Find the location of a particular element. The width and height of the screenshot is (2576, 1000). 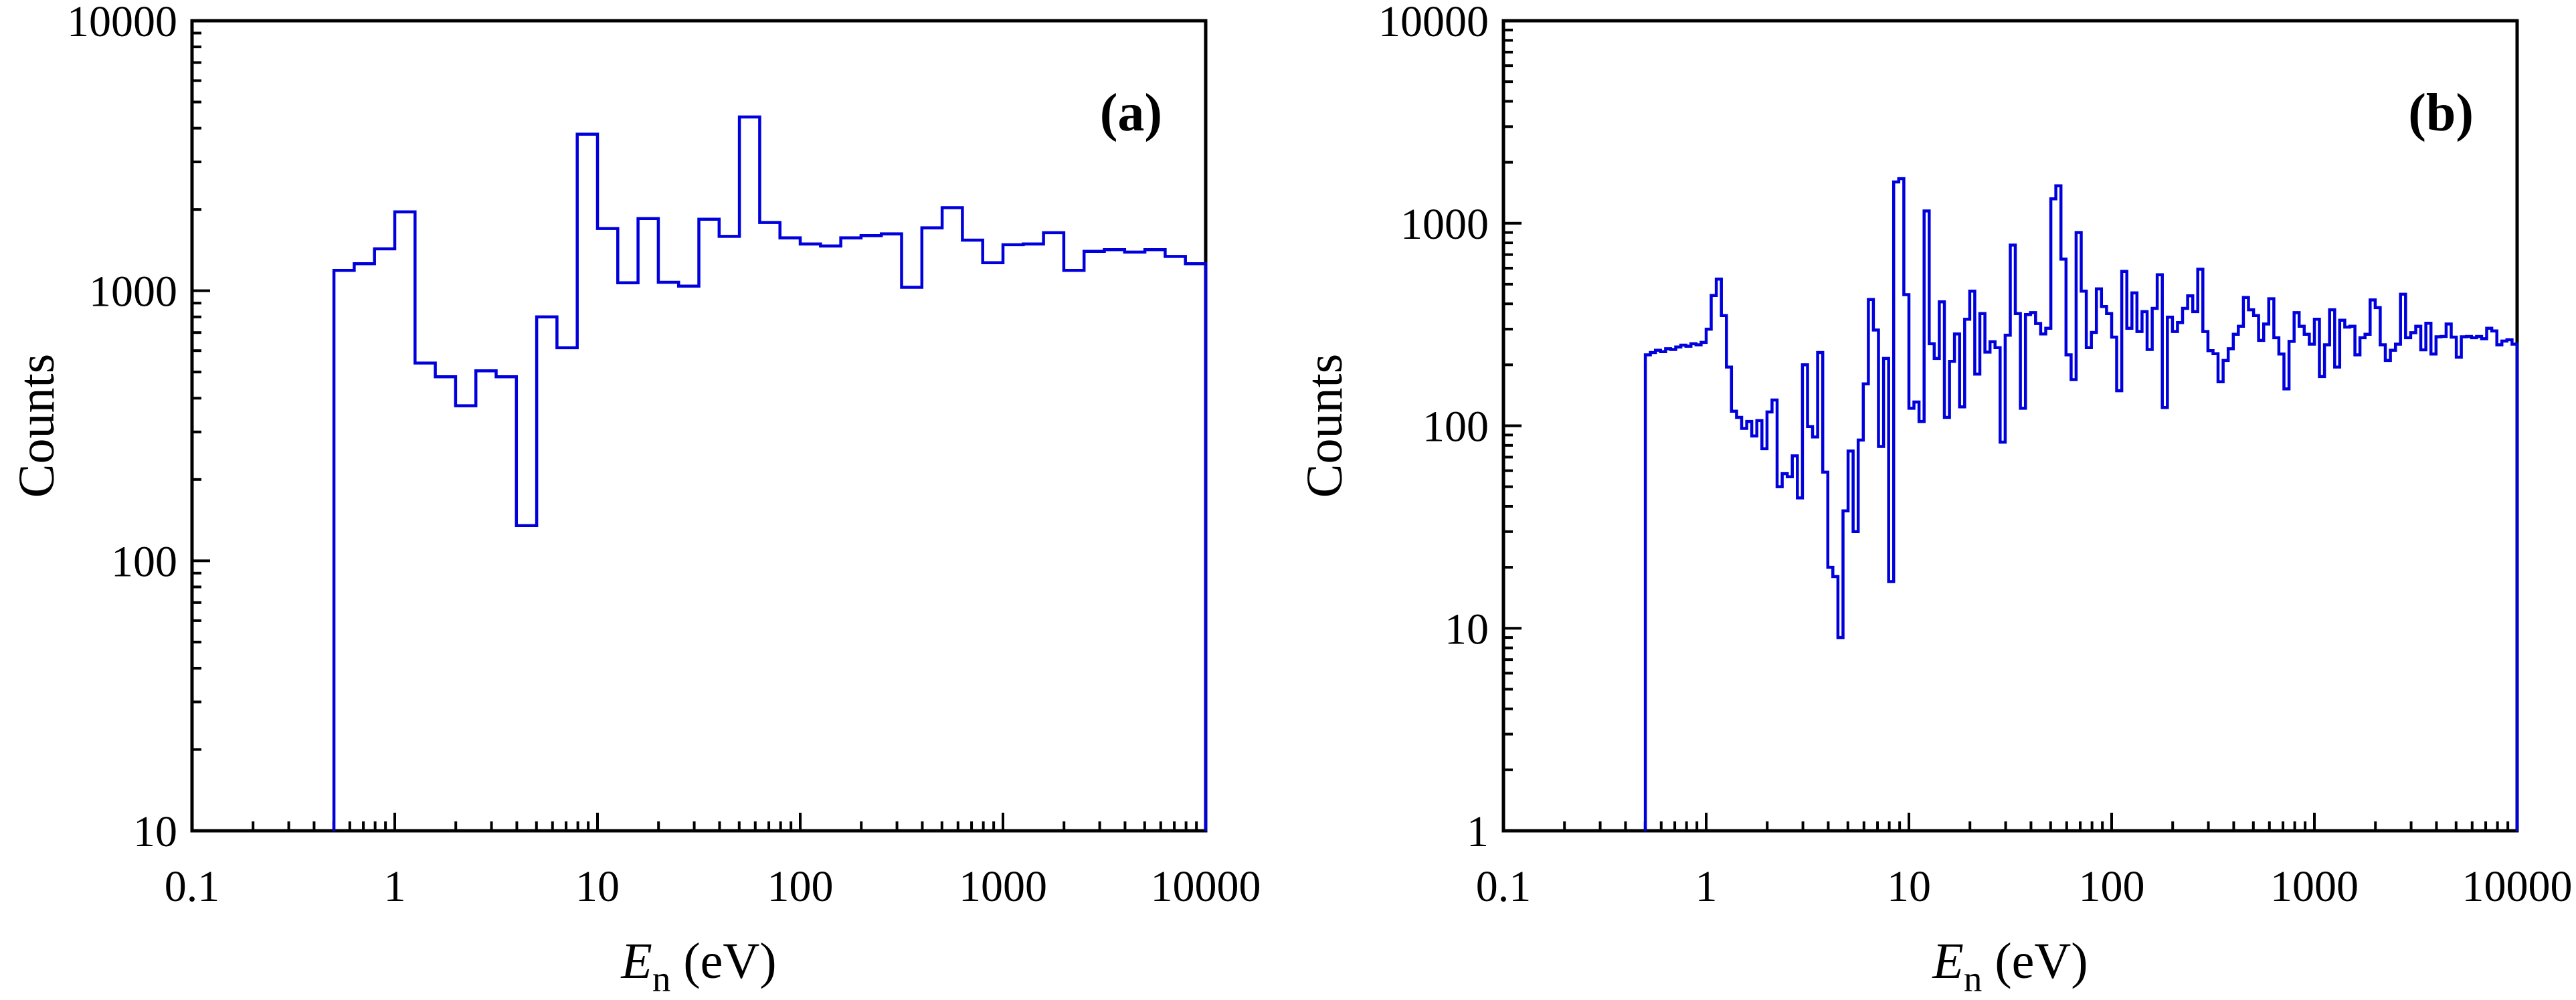

y-tick-label: 1 is located at coordinates (1478, 832).